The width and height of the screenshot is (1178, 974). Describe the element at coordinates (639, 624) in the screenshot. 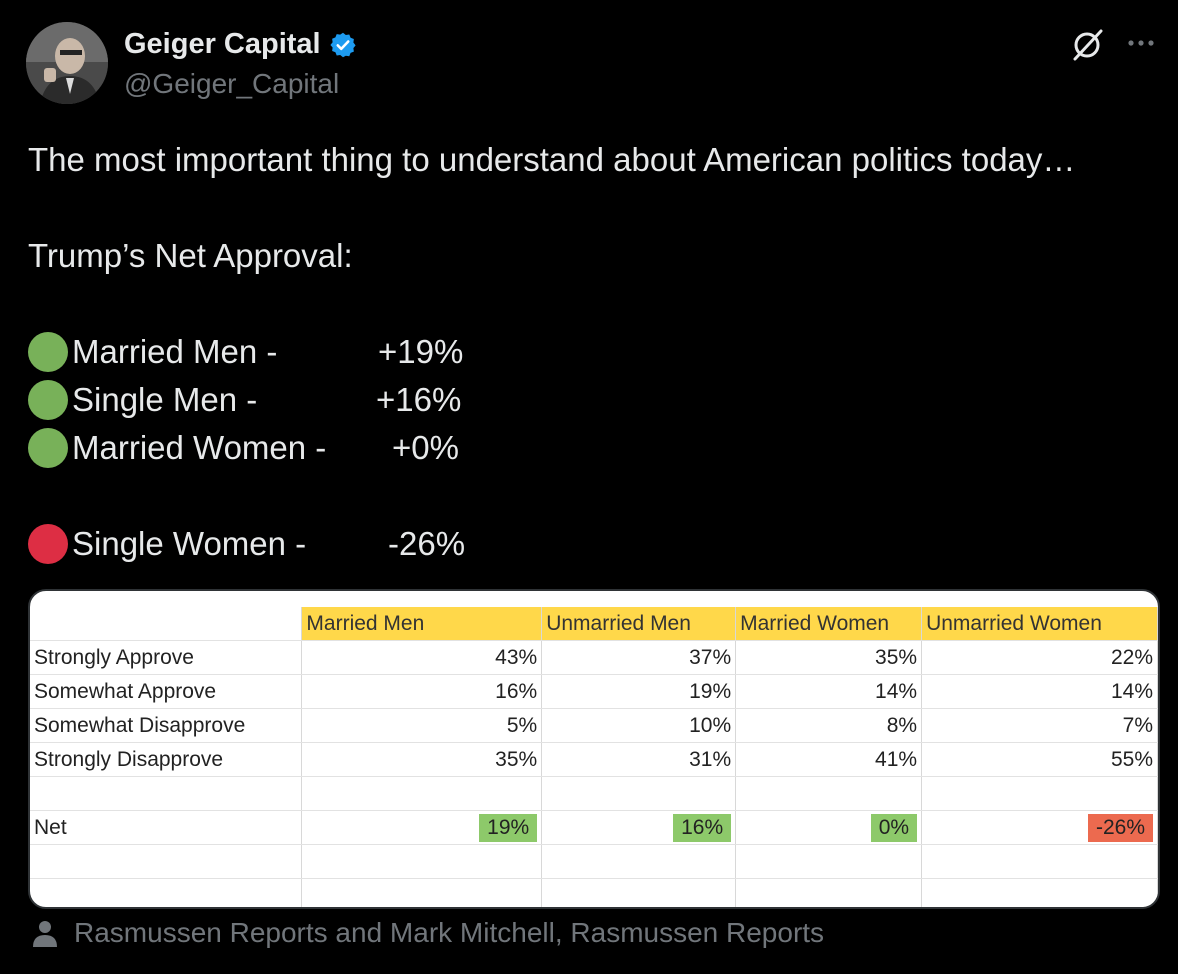

I see `column-header: Unmarried Men` at that location.